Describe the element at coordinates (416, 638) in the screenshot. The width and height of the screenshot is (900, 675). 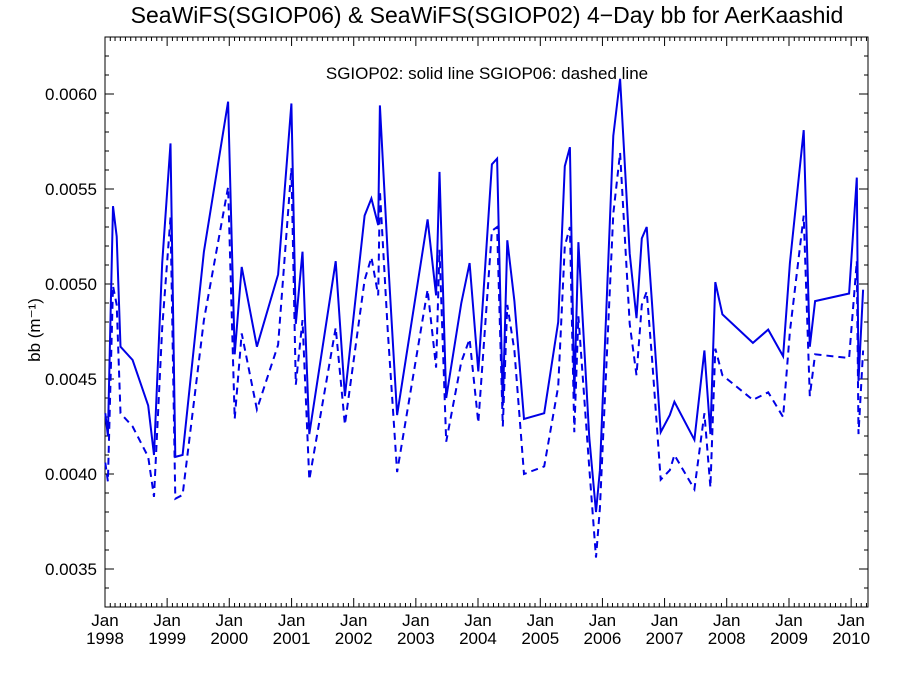
I see `x-tick-year-label: 2003` at that location.